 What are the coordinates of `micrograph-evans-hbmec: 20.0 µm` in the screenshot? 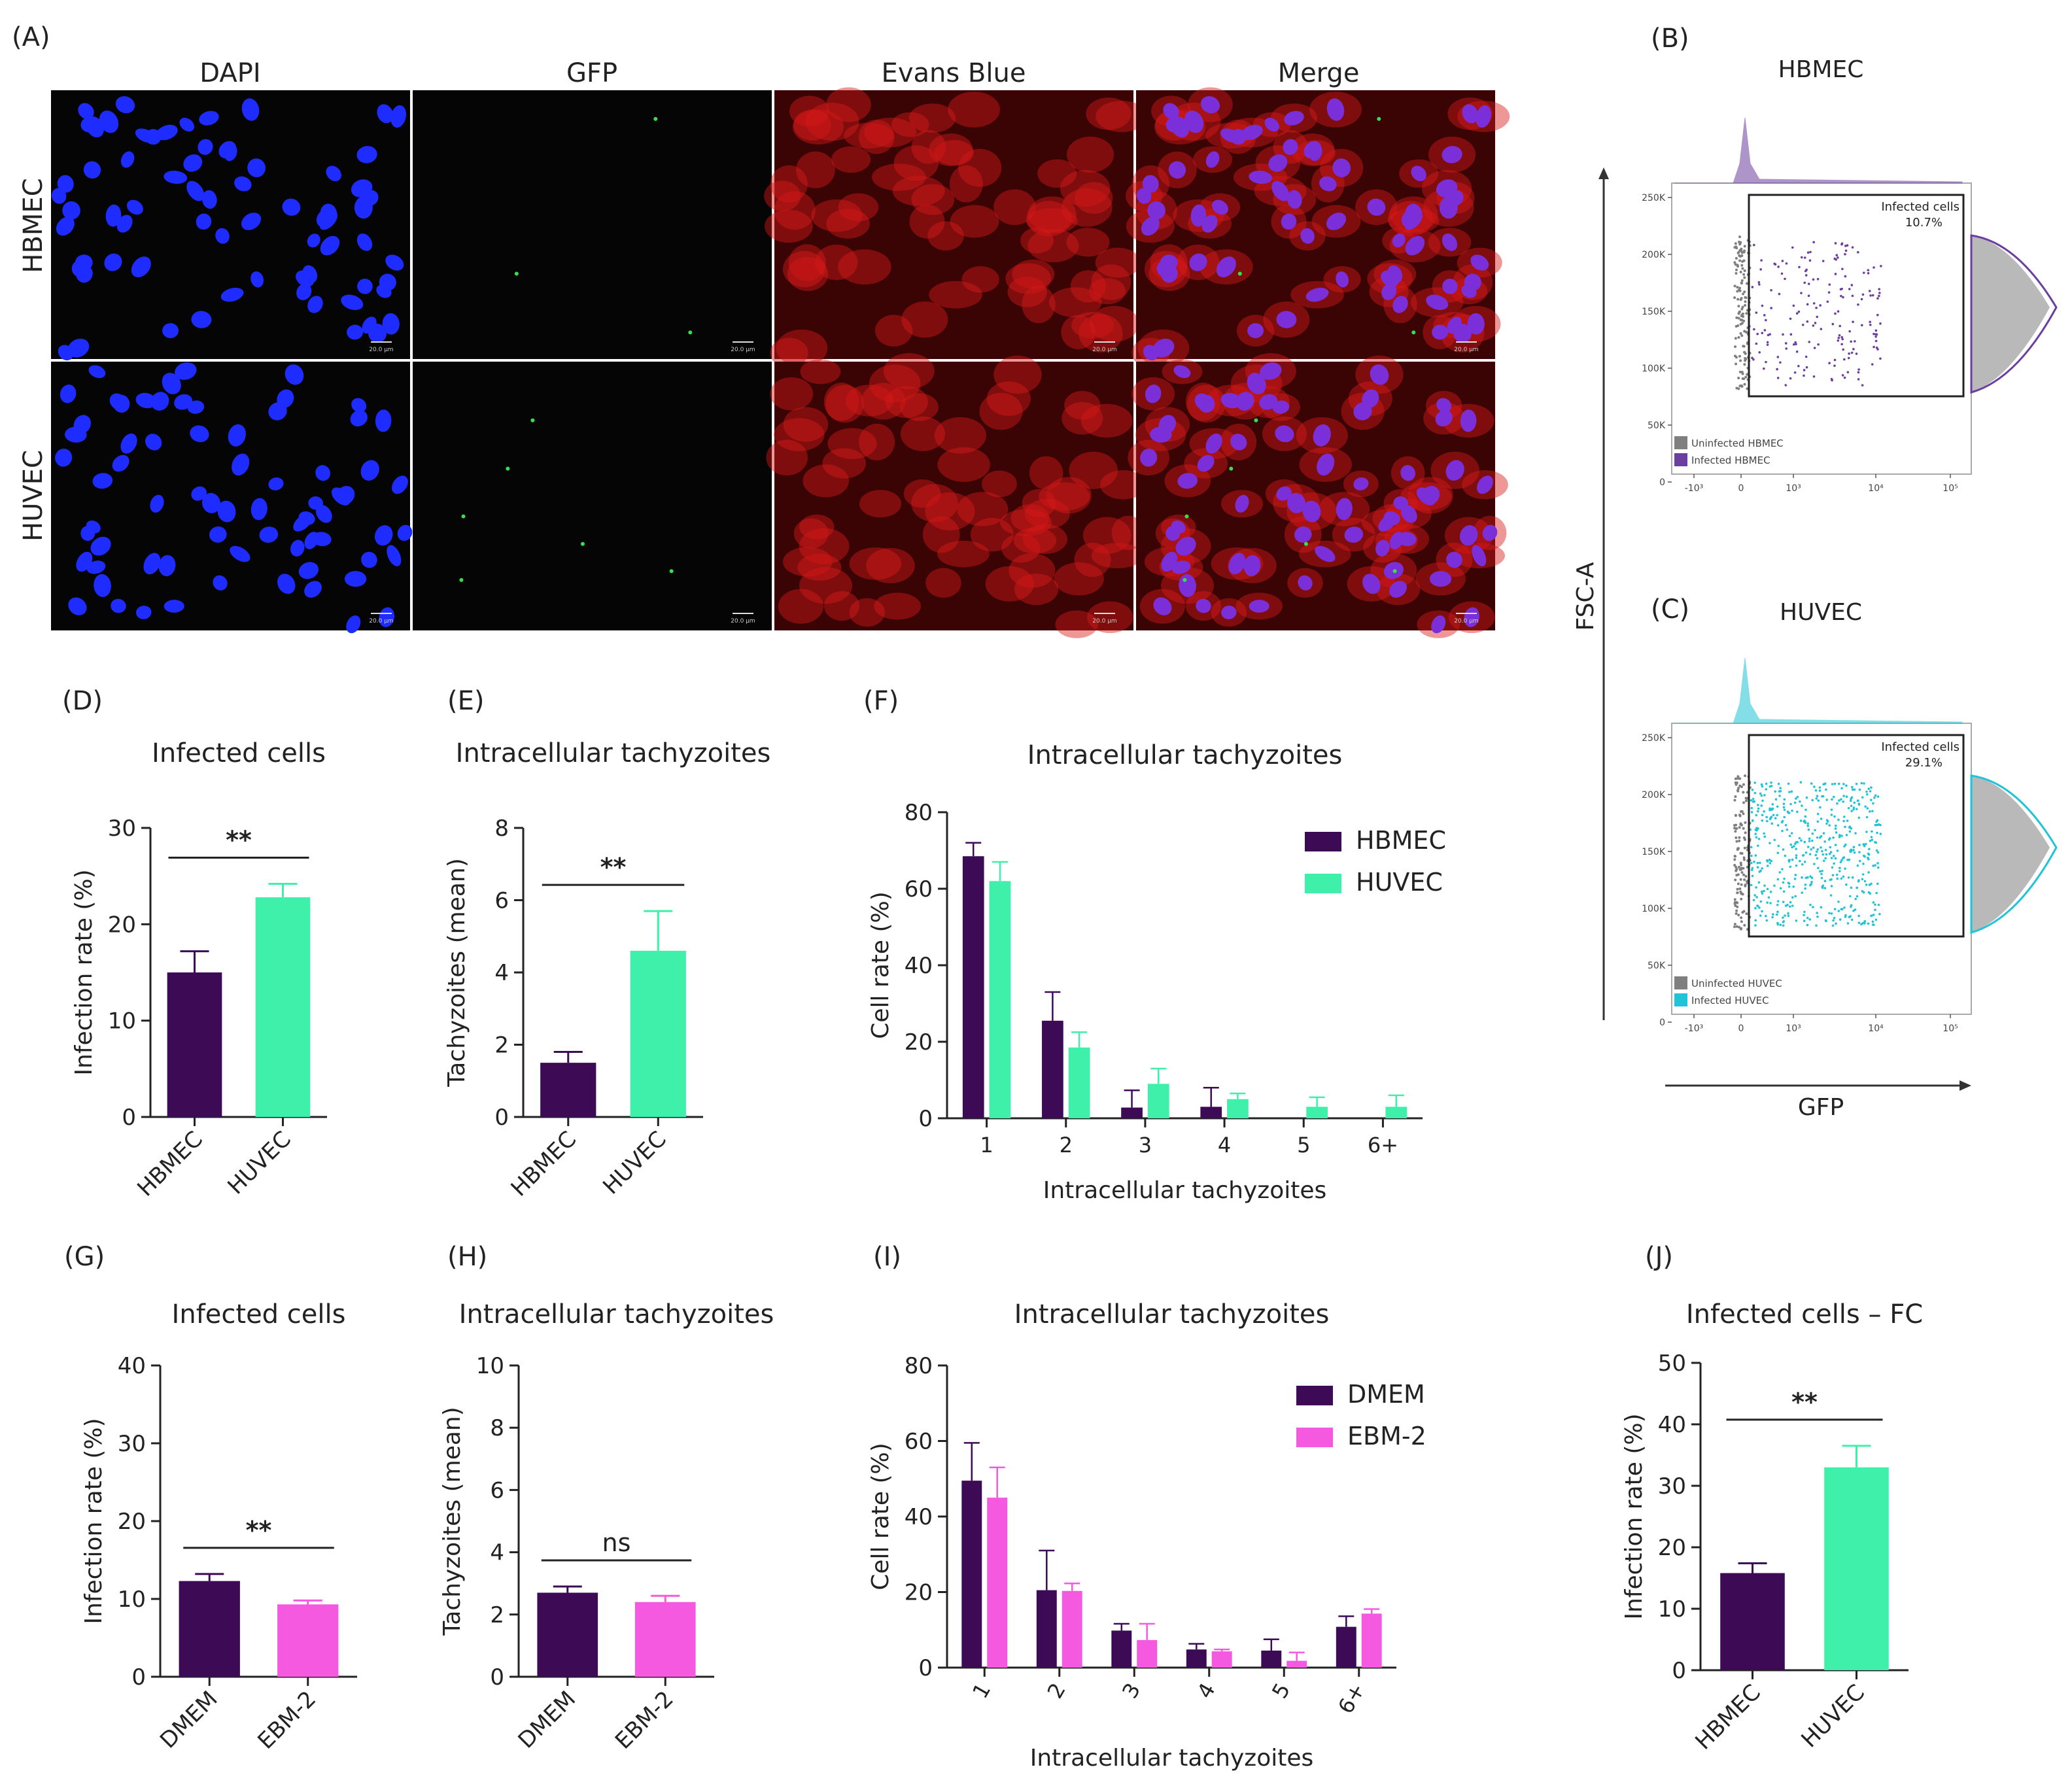 It's located at (956, 227).